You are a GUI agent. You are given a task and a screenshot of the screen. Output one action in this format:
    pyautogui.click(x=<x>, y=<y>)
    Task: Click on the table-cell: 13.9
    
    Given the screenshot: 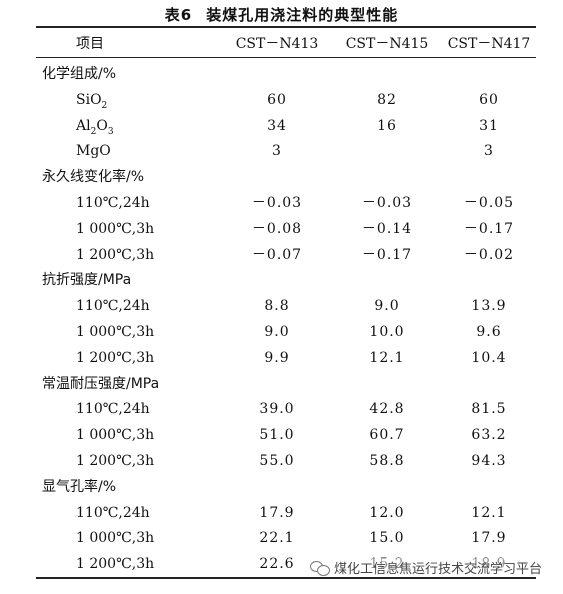 What is the action you would take?
    pyautogui.click(x=489, y=306)
    